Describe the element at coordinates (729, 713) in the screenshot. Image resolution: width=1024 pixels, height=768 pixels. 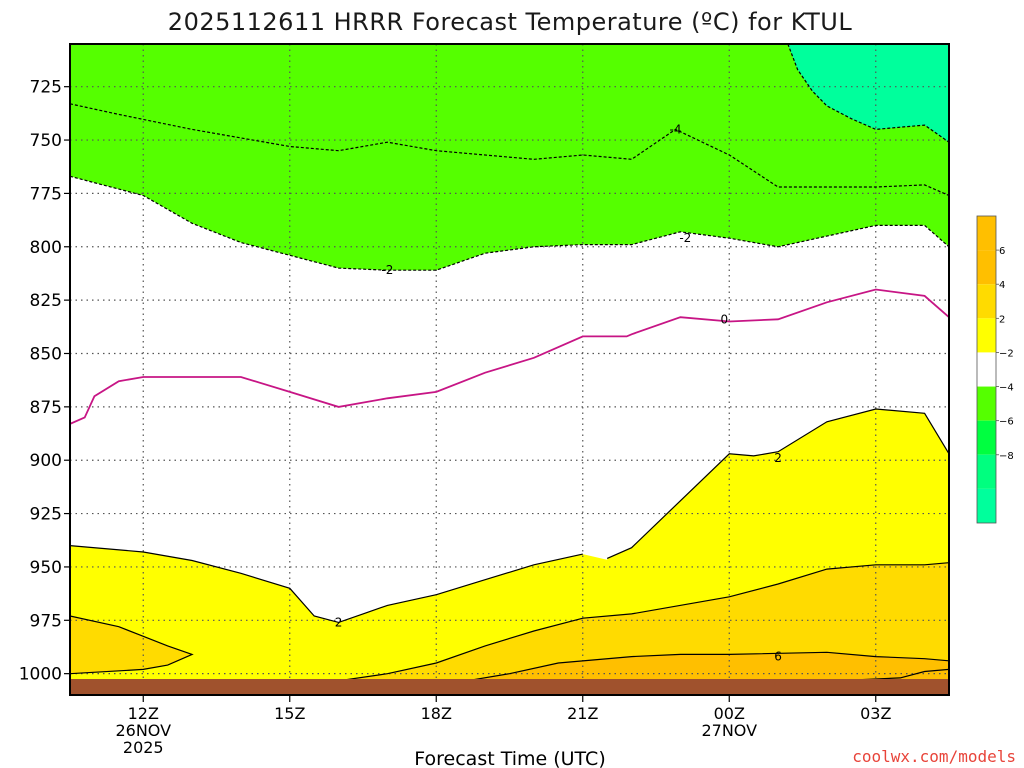
I see `x-tick-label: 00Z` at that location.